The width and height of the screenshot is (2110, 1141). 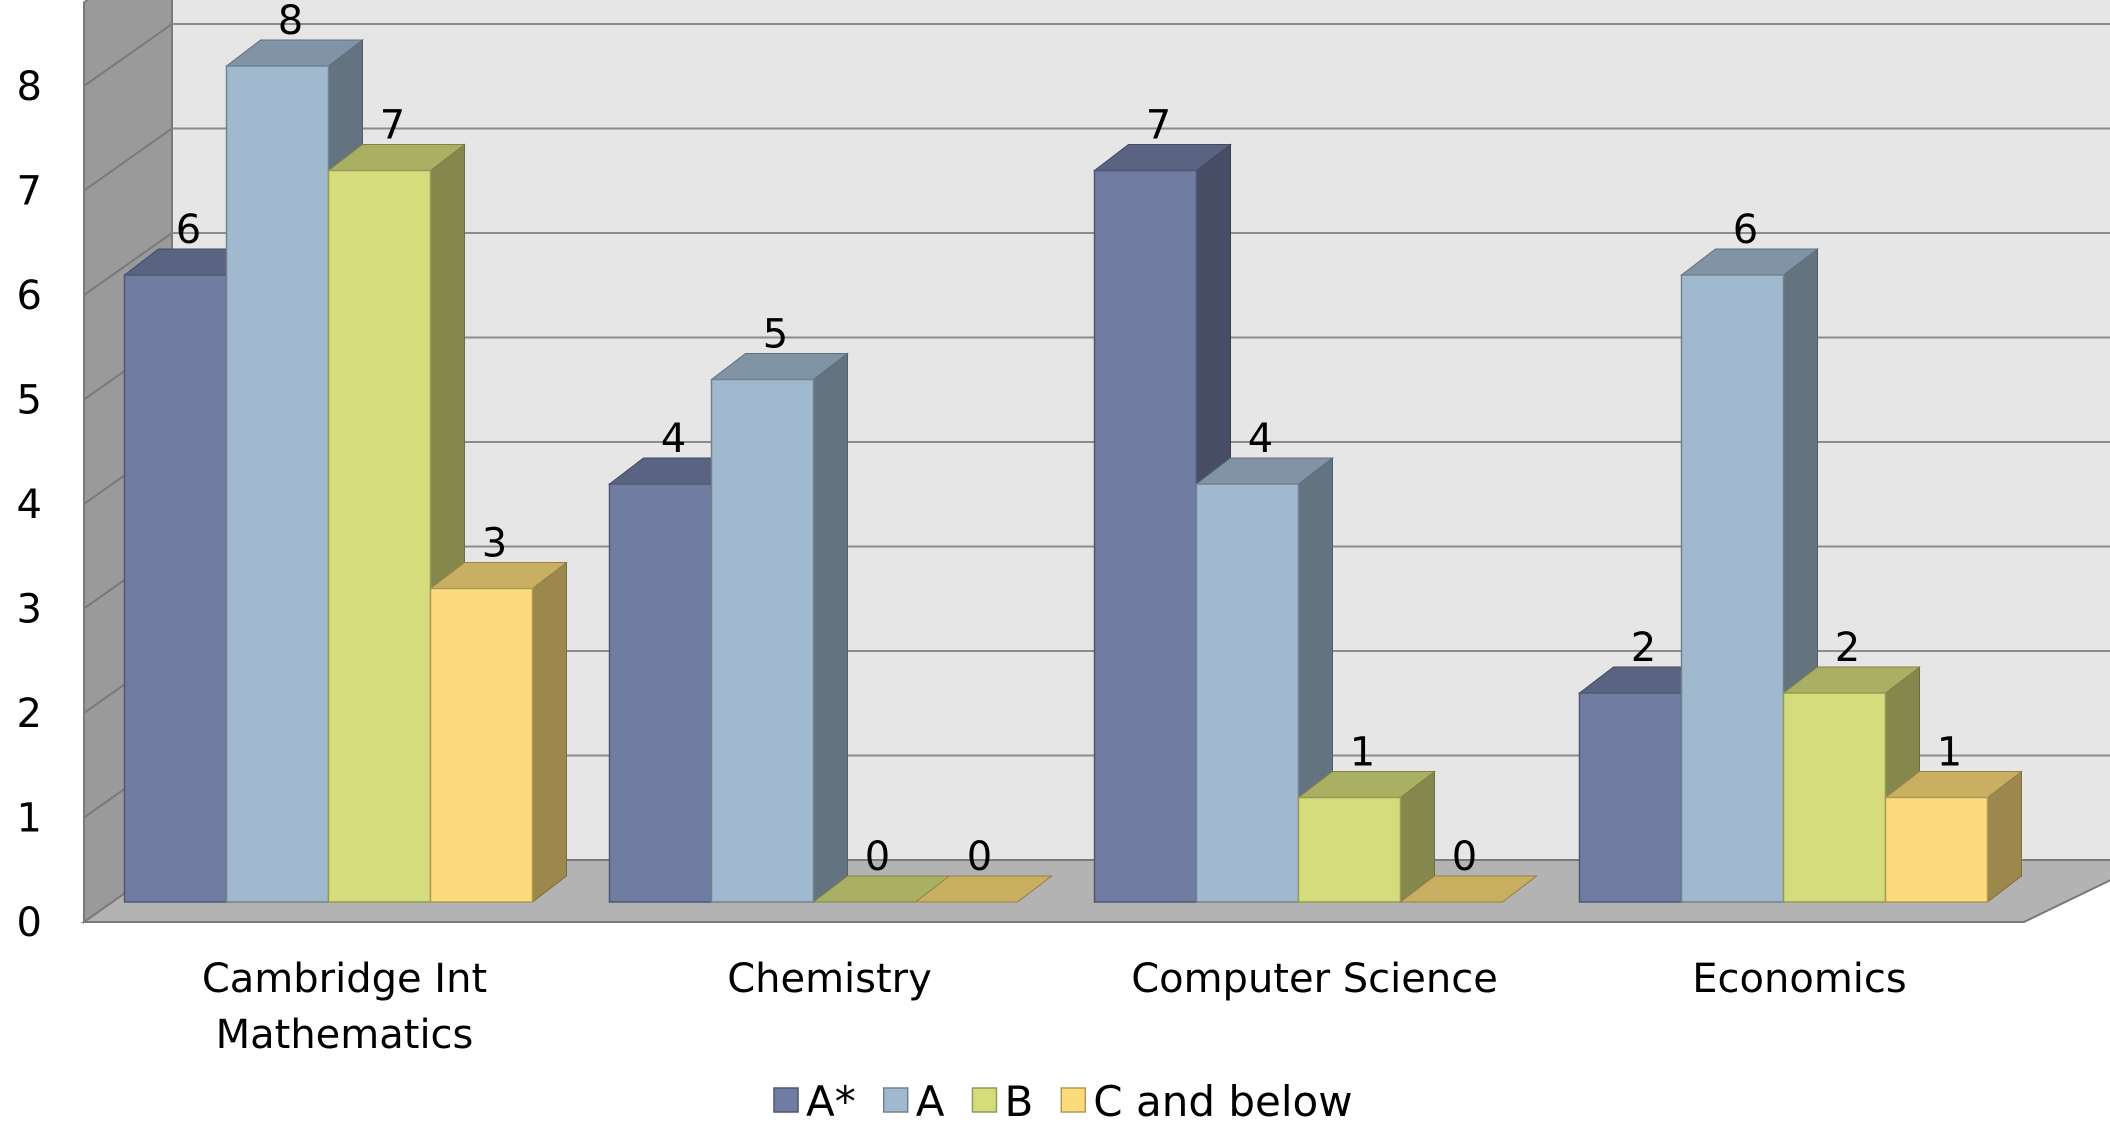 I want to click on y-tick-label: 2, so click(x=29, y=714).